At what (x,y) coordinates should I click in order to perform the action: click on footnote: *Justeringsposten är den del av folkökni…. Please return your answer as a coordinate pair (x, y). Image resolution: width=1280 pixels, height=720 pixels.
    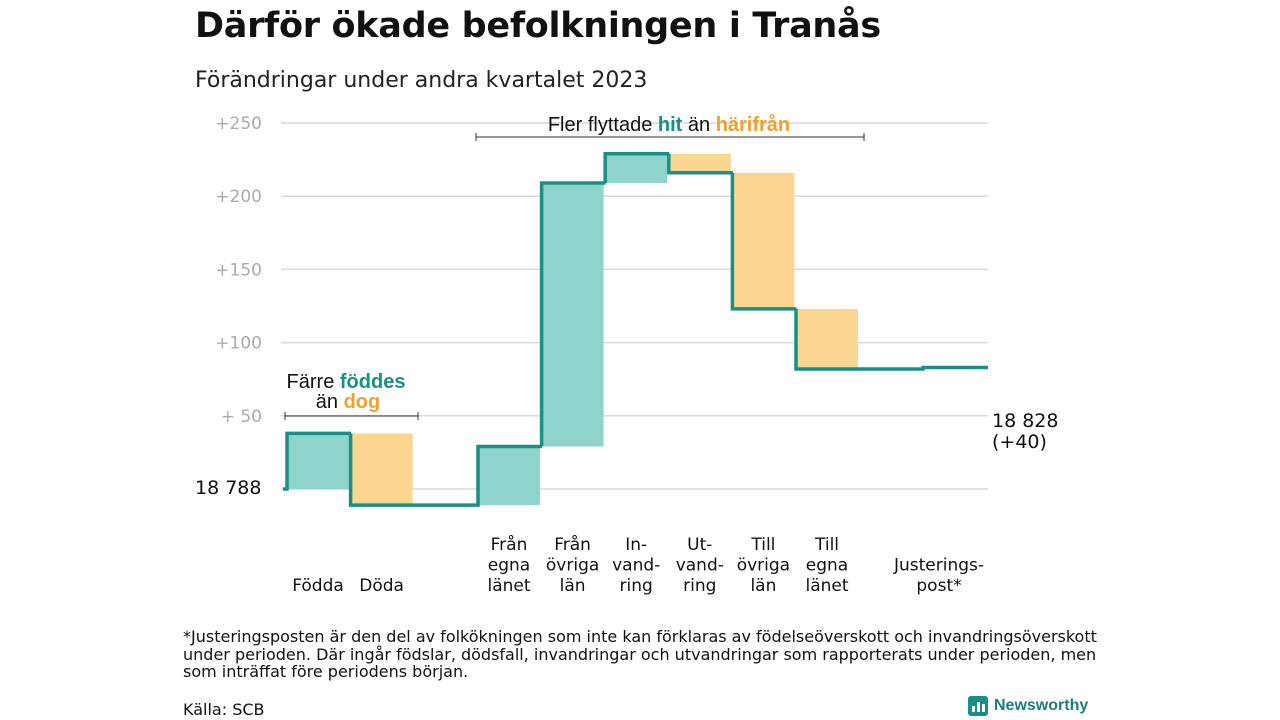
    Looking at the image, I should click on (640, 654).